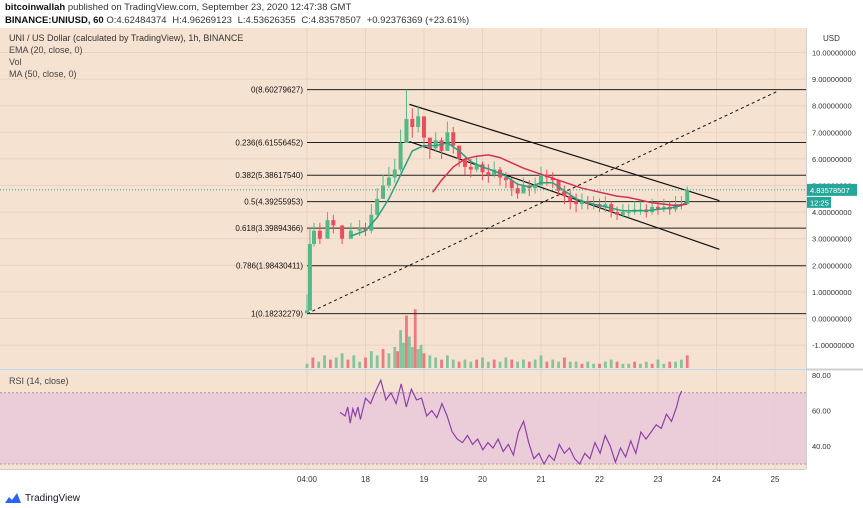  I want to click on rsi-line-group, so click(511, 422).